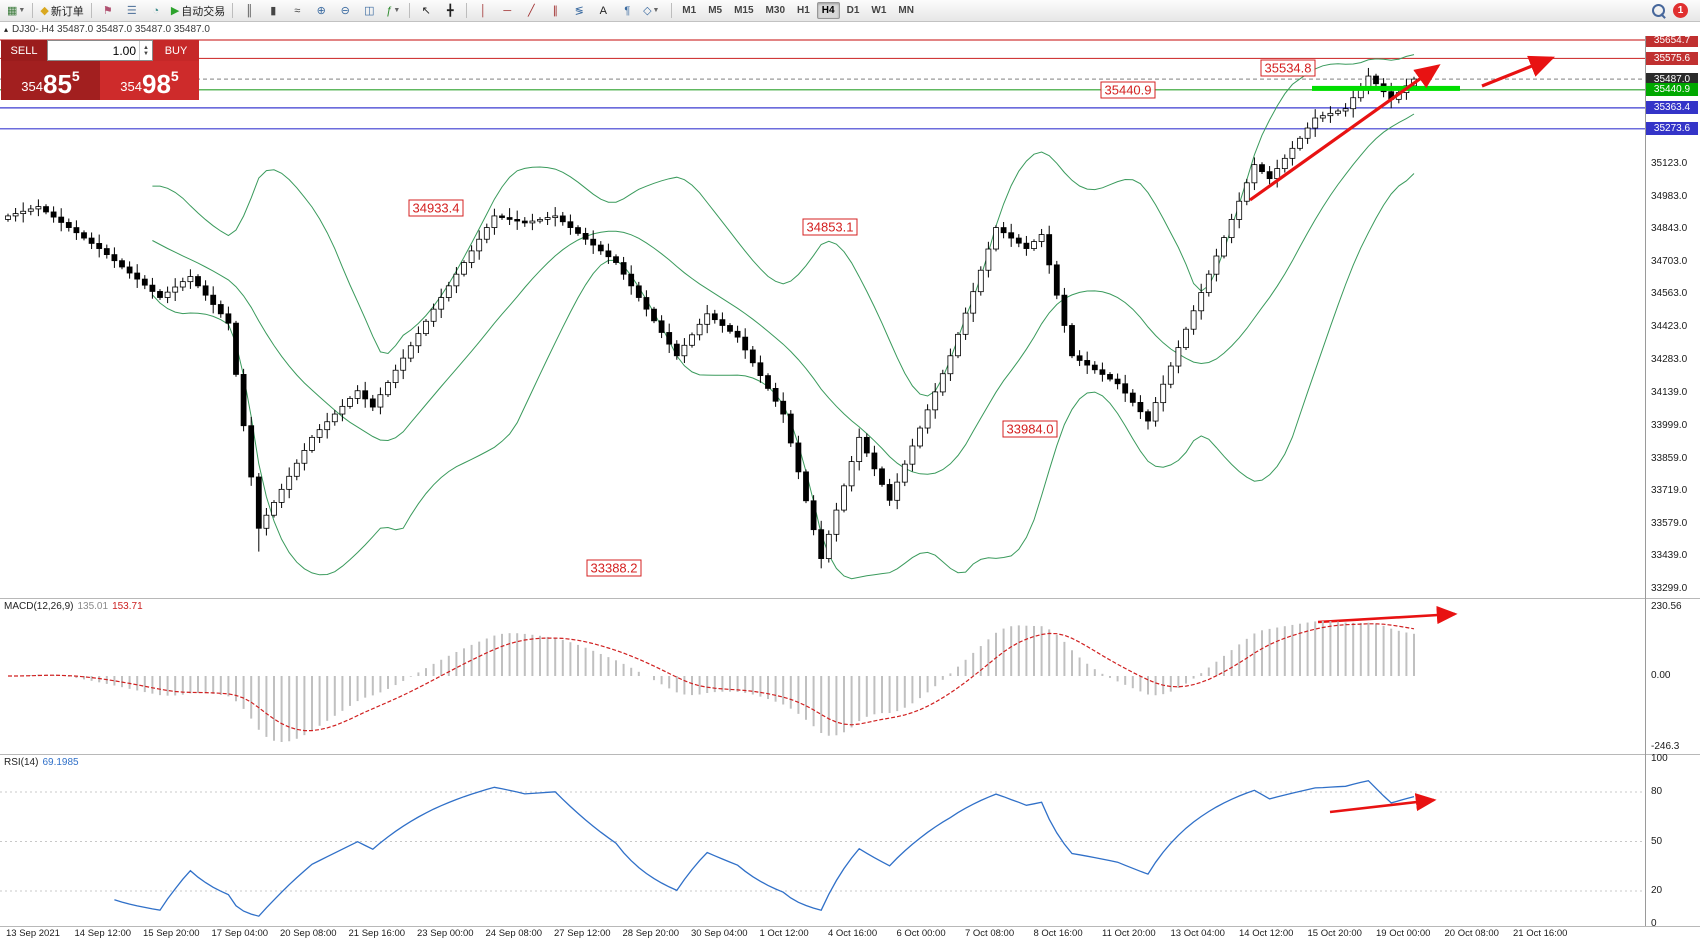 This screenshot has height=939, width=1700. What do you see at coordinates (369, 11) in the screenshot?
I see `tile-windows-icon: ◫` at bounding box center [369, 11].